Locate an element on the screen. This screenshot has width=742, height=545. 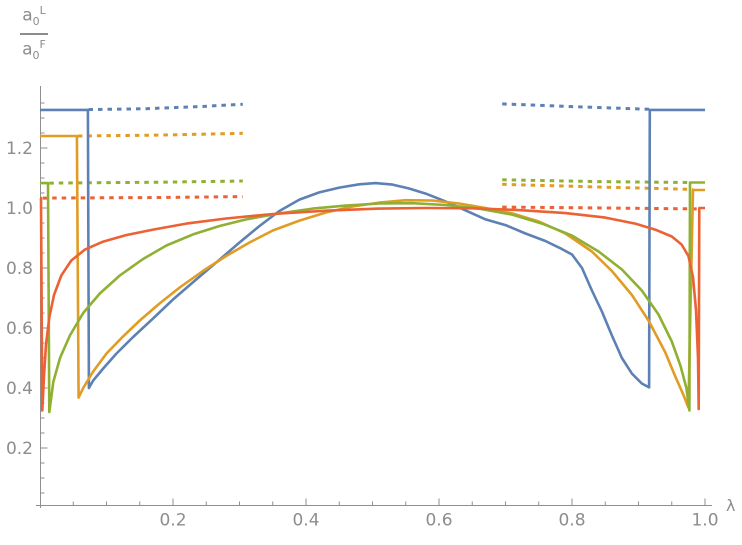
series-red-dashed-left is located at coordinates (142, 197).